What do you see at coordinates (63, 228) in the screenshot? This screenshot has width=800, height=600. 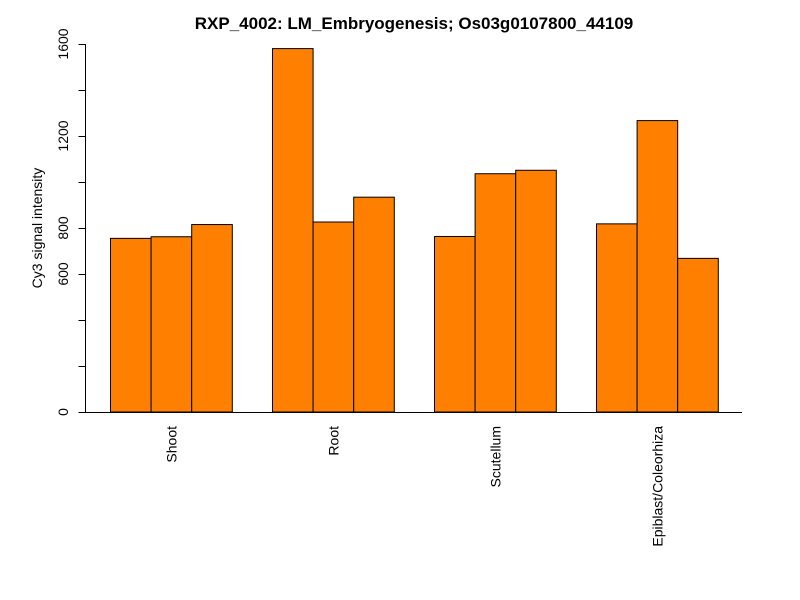 I see `y-tick-label-800: 800` at bounding box center [63, 228].